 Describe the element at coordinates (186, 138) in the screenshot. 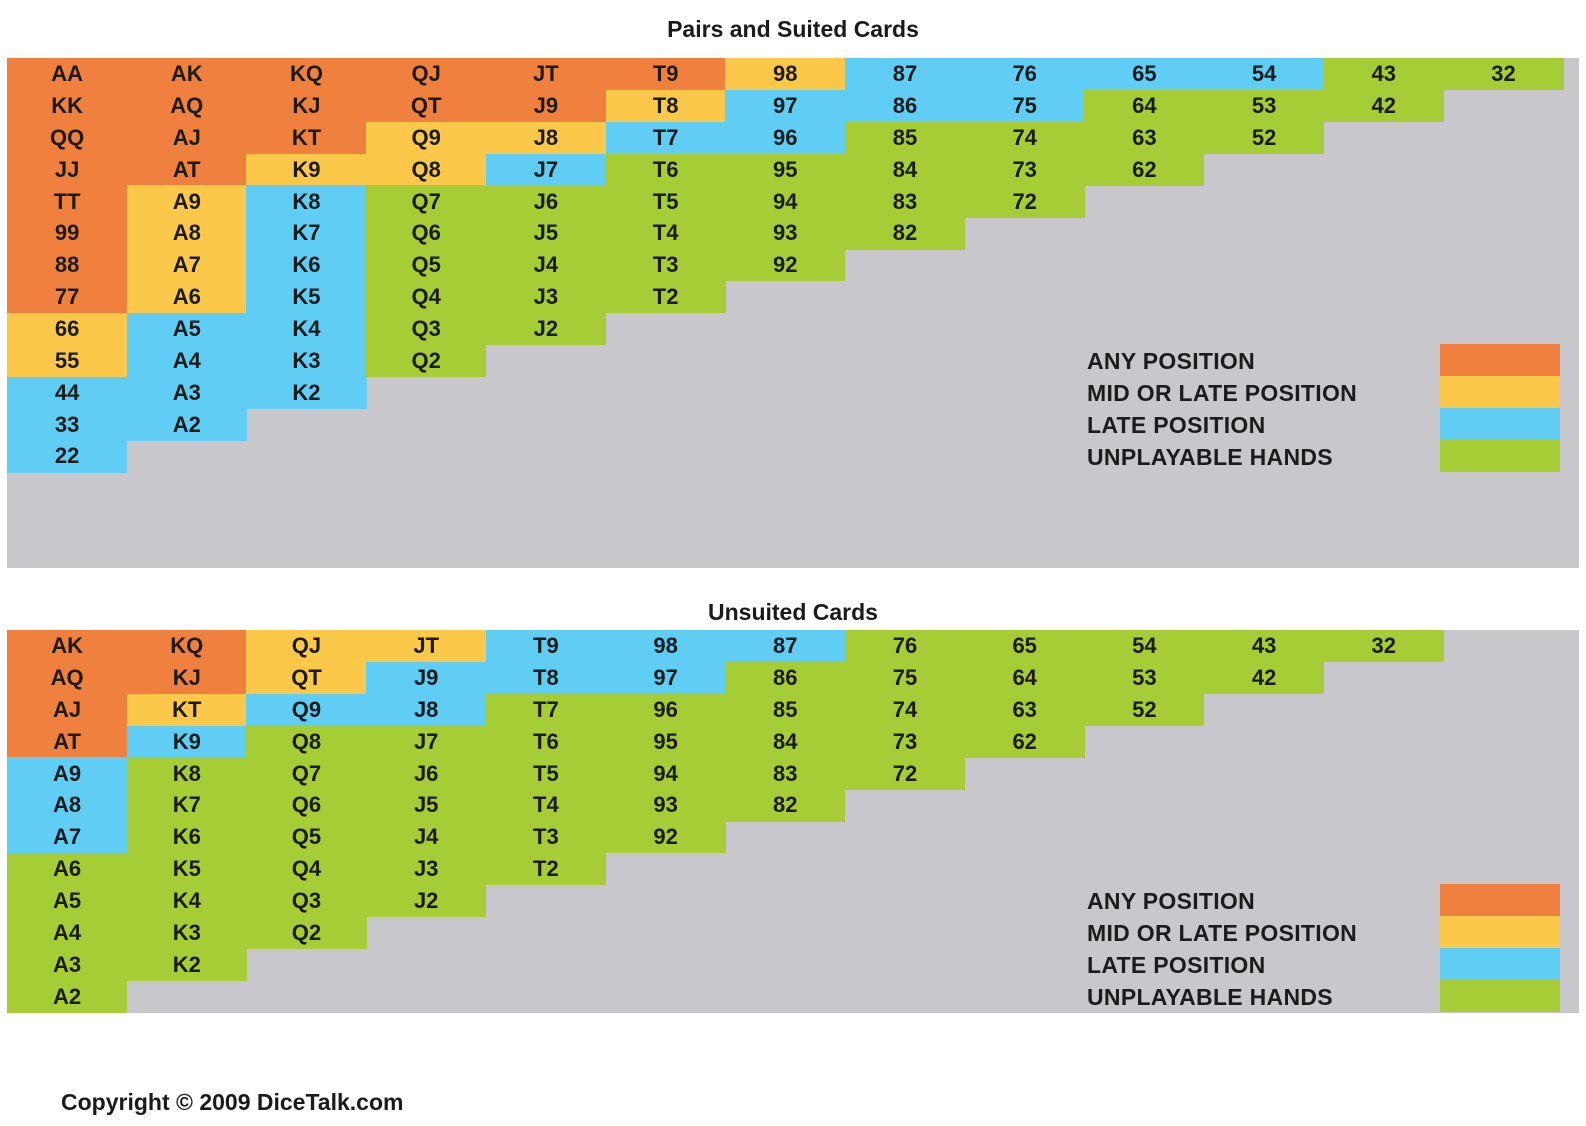

I see `suited-hand-AJ: AJ` at that location.